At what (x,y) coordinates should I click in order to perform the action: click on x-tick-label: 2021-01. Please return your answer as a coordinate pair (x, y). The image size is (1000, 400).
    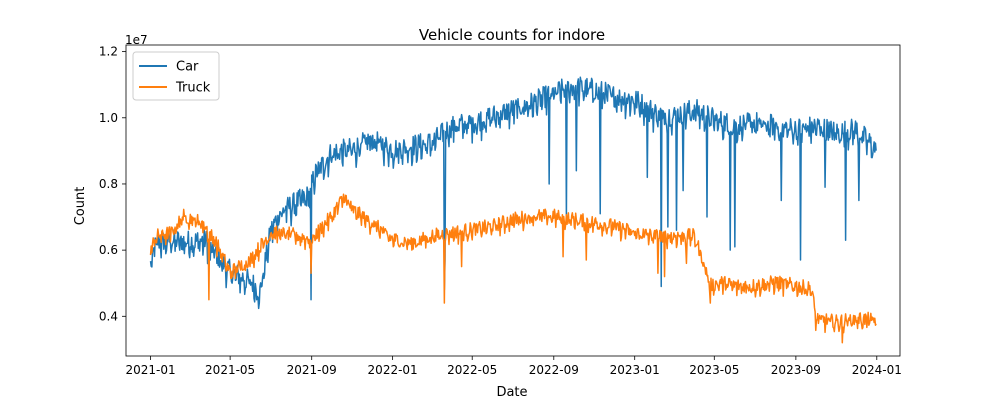
    Looking at the image, I should click on (150, 370).